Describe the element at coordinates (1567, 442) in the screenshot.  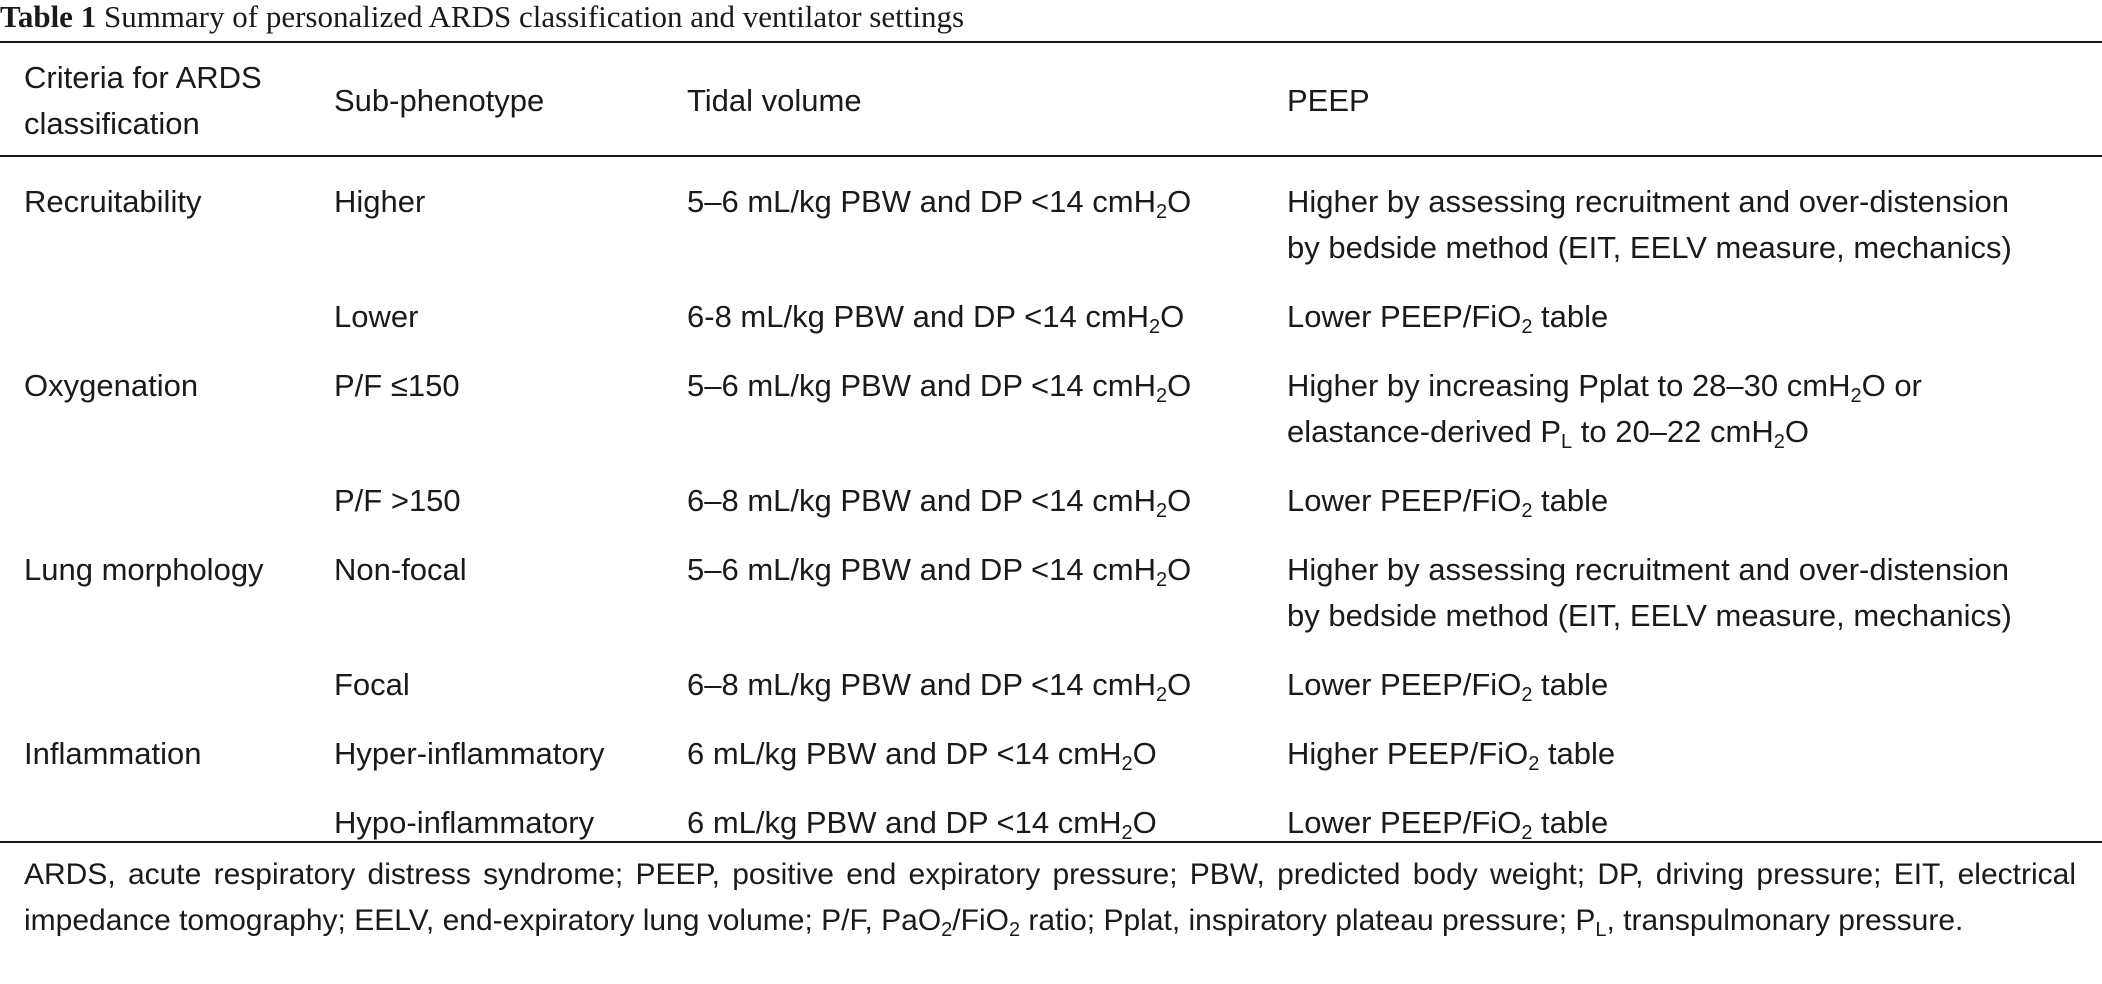
I see `peep-line2-subscript: L` at that location.